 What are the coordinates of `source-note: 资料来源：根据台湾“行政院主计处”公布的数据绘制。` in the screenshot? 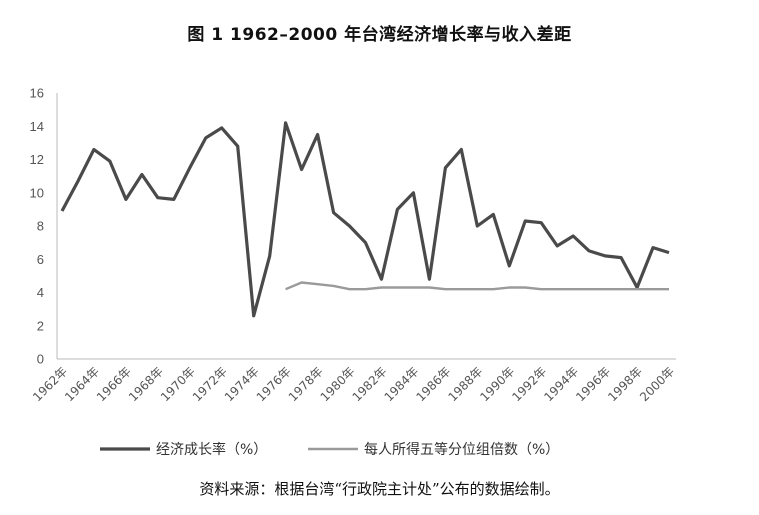 It's located at (379, 489).